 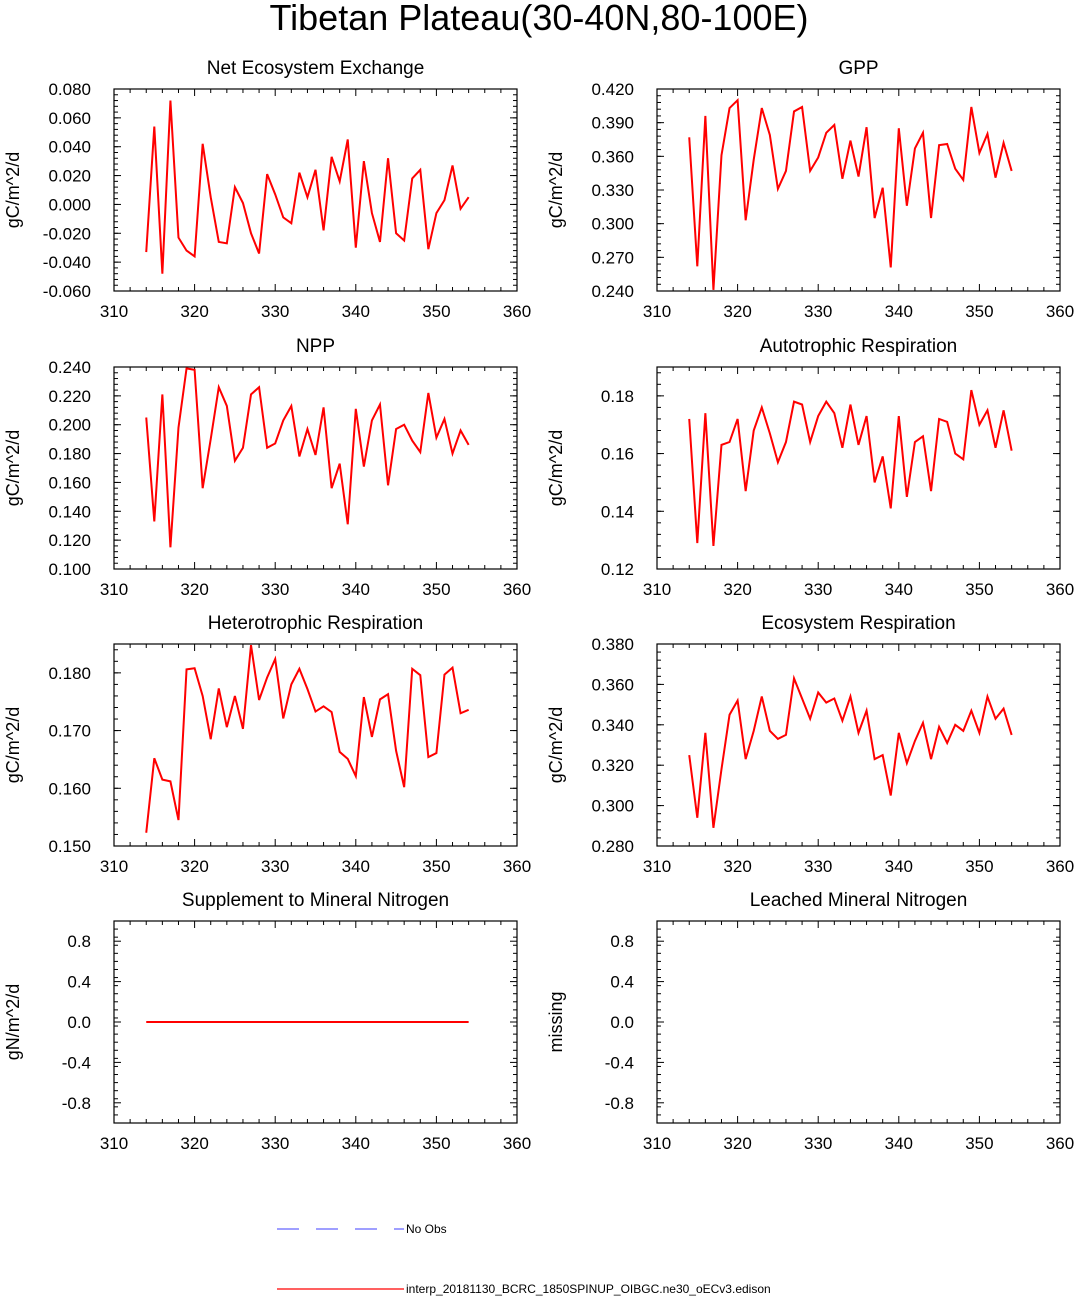 I want to click on y-tick-label: 0.170, so click(x=69, y=731).